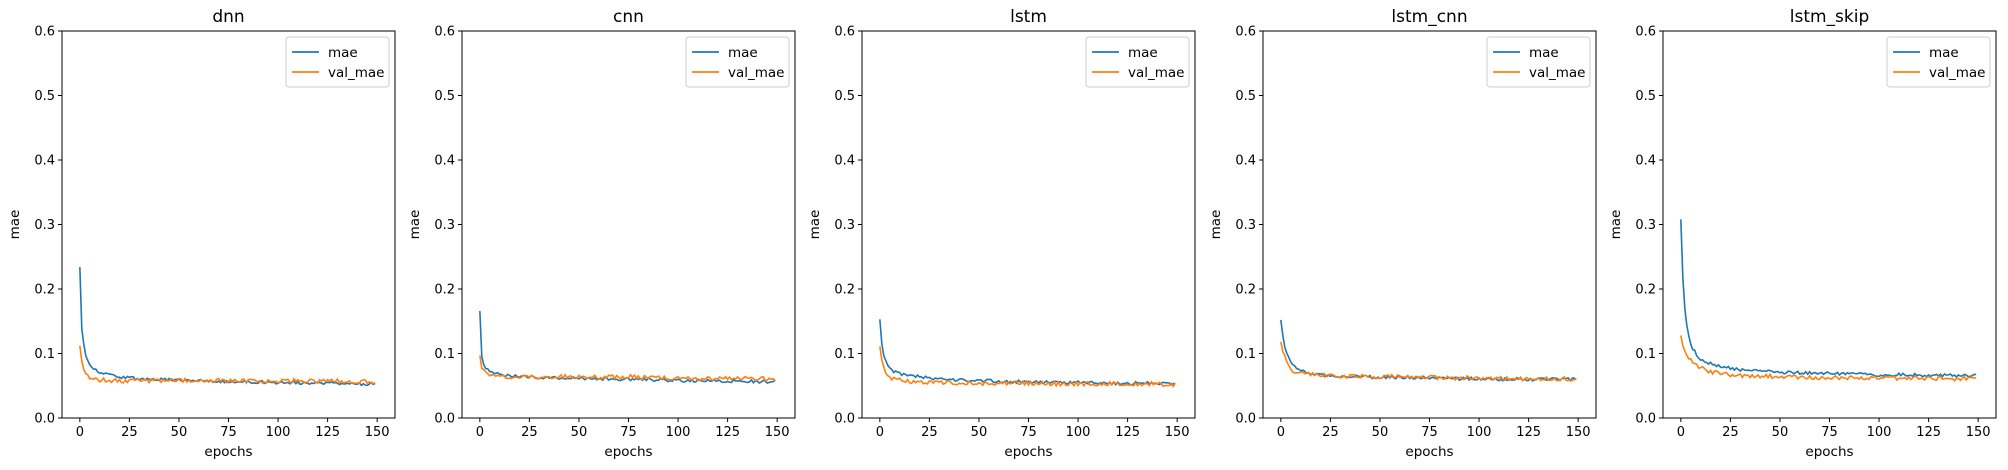 The image size is (2008, 470). What do you see at coordinates (1830, 17) in the screenshot?
I see `subplot-title: lstm_skip` at bounding box center [1830, 17].